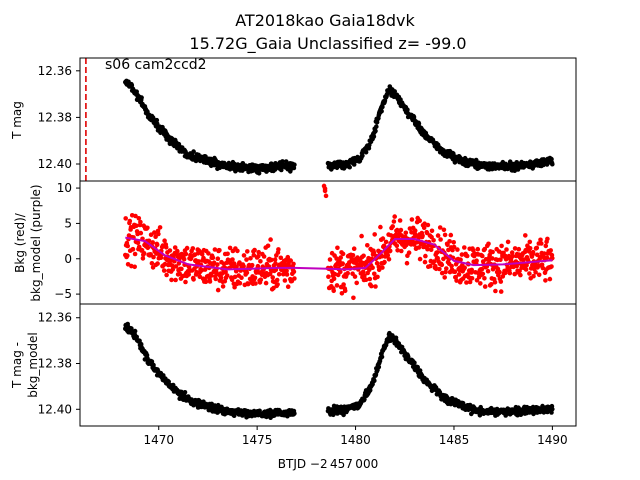 The image size is (640, 480). I want to click on y-tick-label: 12.36, so click(55, 318).